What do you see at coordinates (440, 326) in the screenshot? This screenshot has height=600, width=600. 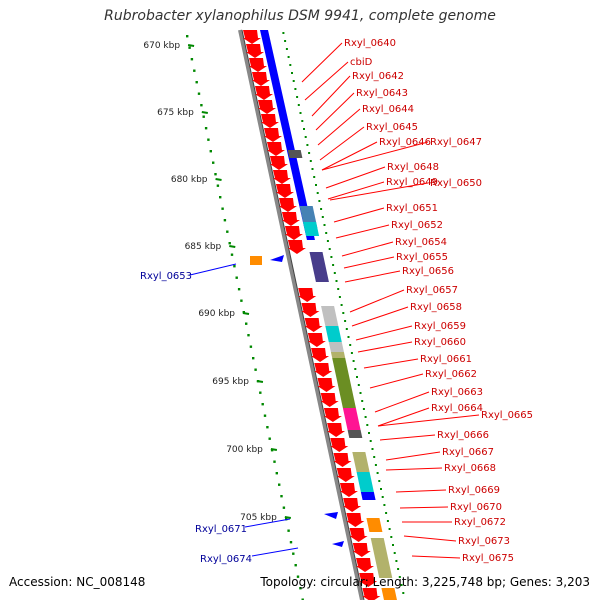 I see `gene-label: Rxyl_0659` at bounding box center [440, 326].